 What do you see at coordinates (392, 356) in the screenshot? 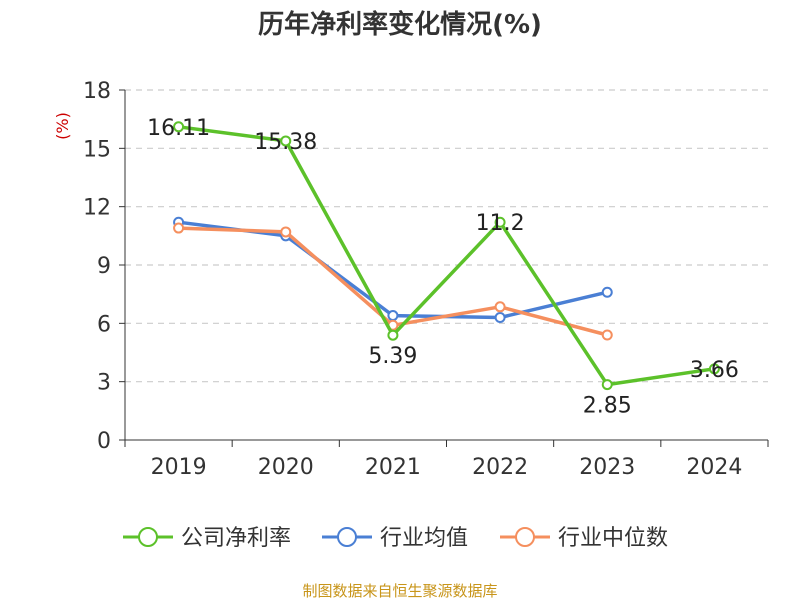
I see `data-label: 5.39` at bounding box center [392, 356].